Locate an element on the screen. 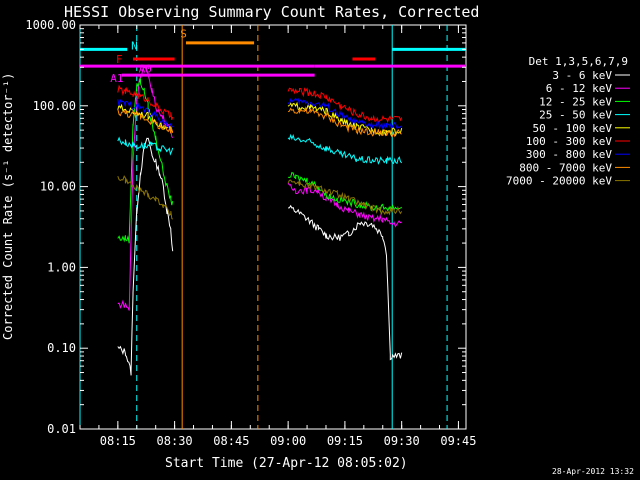  legend-entry-label: 100 - 300 keV is located at coordinates (569, 141).